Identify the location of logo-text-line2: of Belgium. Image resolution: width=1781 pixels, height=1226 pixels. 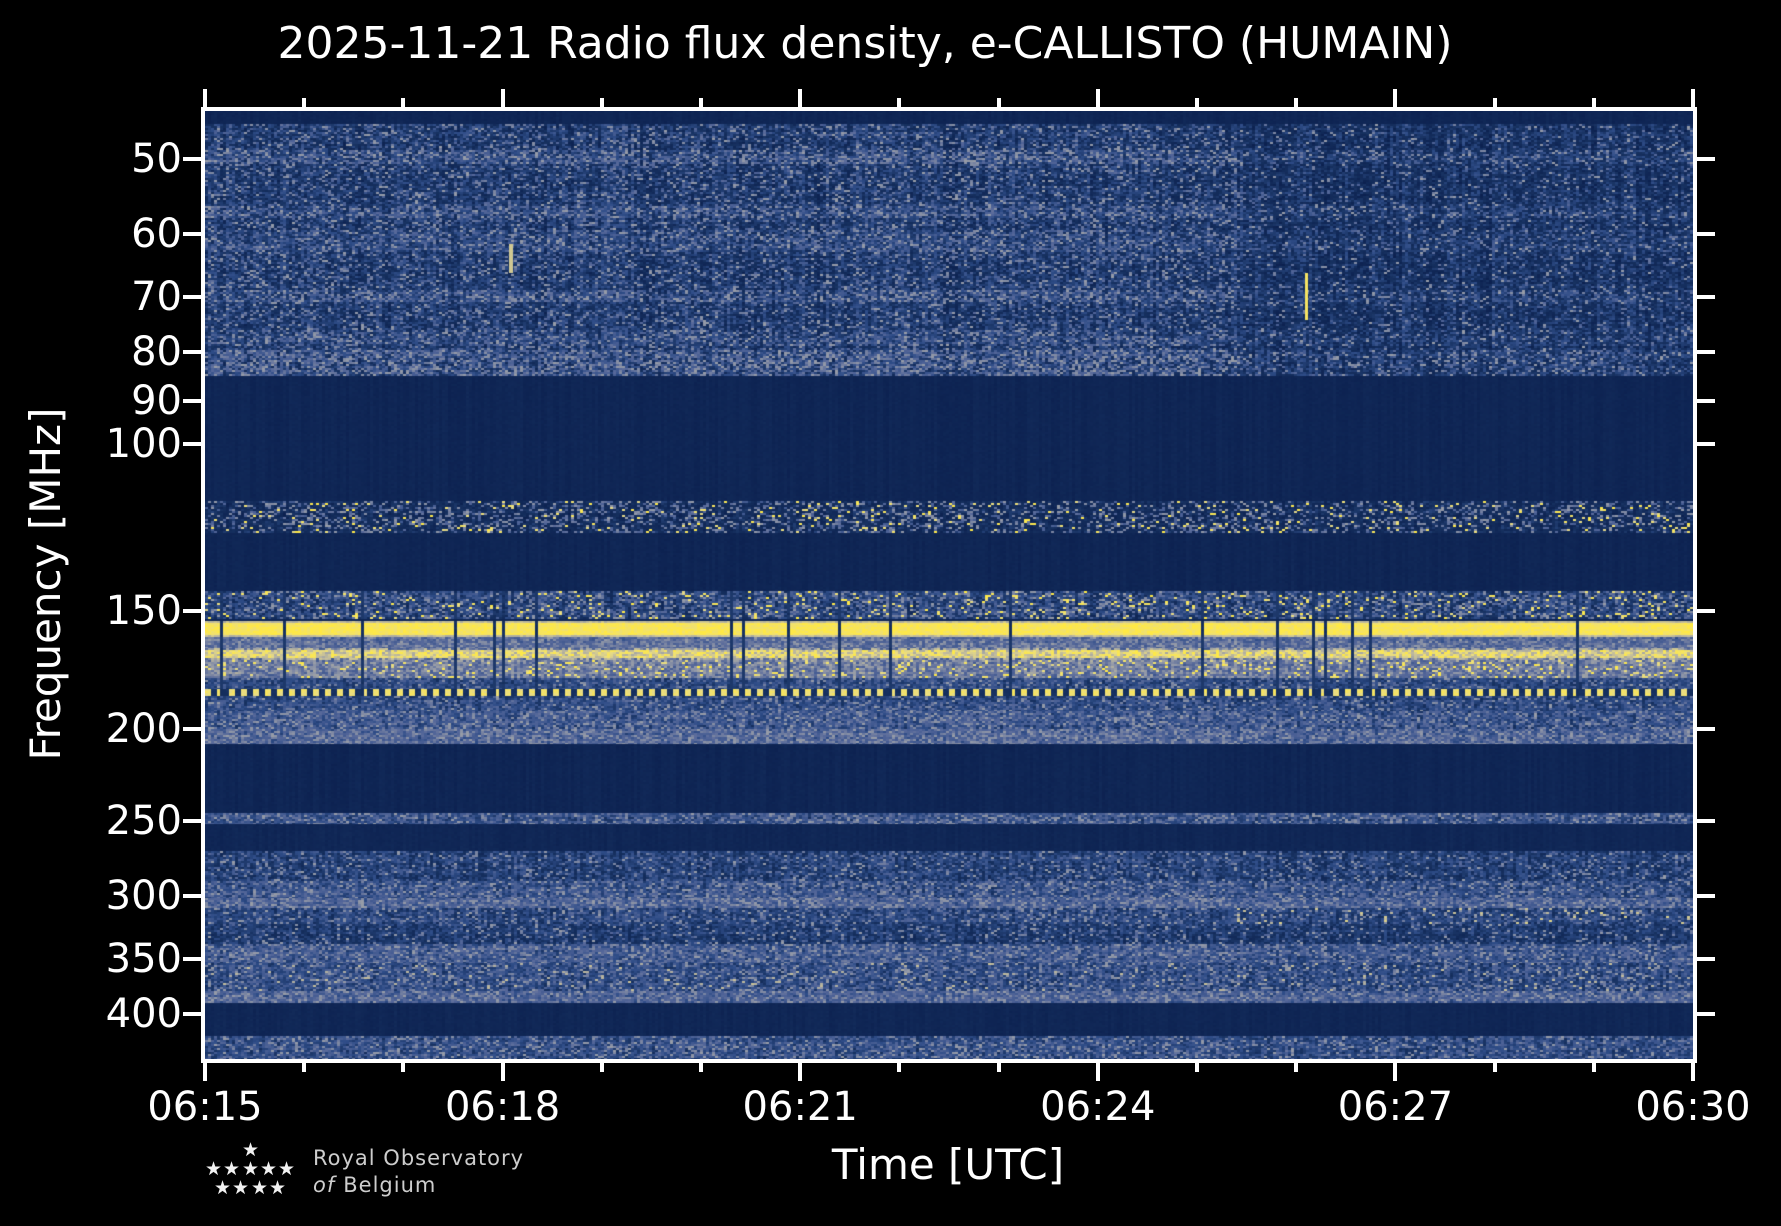
(374, 1185).